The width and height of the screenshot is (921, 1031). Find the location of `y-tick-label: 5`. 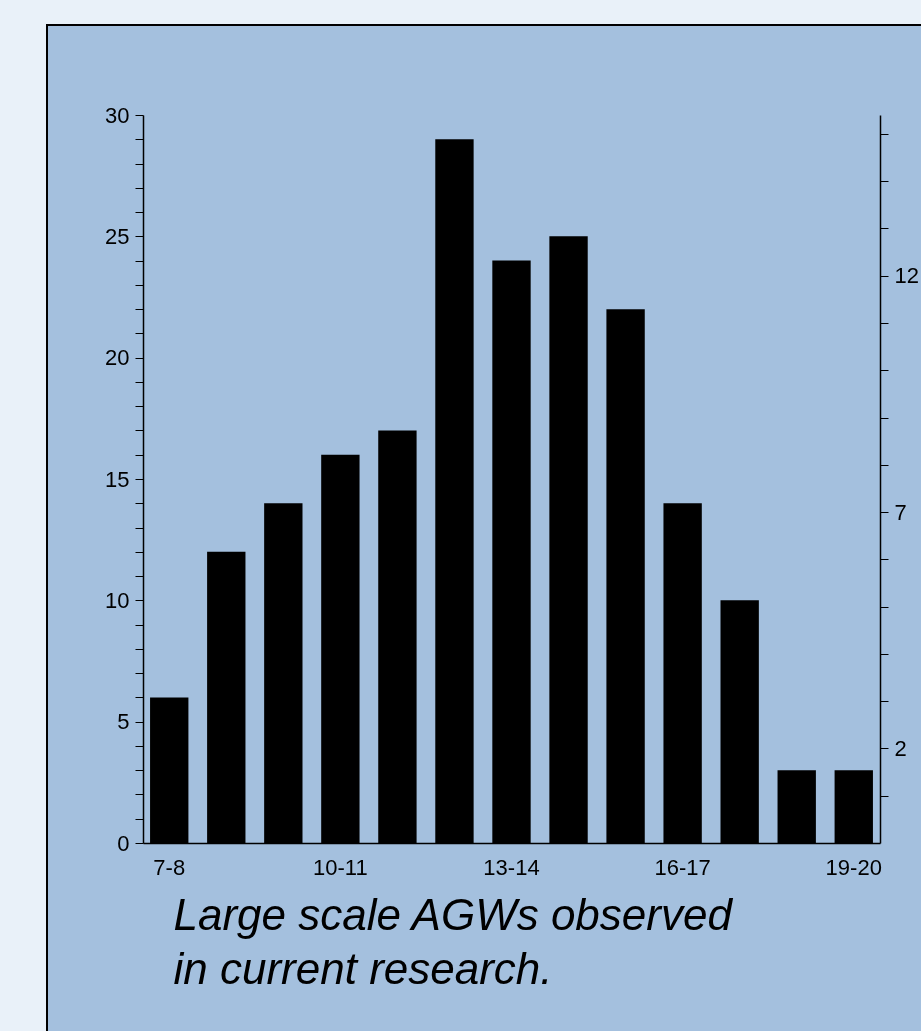

y-tick-label: 5 is located at coordinates (123, 722).